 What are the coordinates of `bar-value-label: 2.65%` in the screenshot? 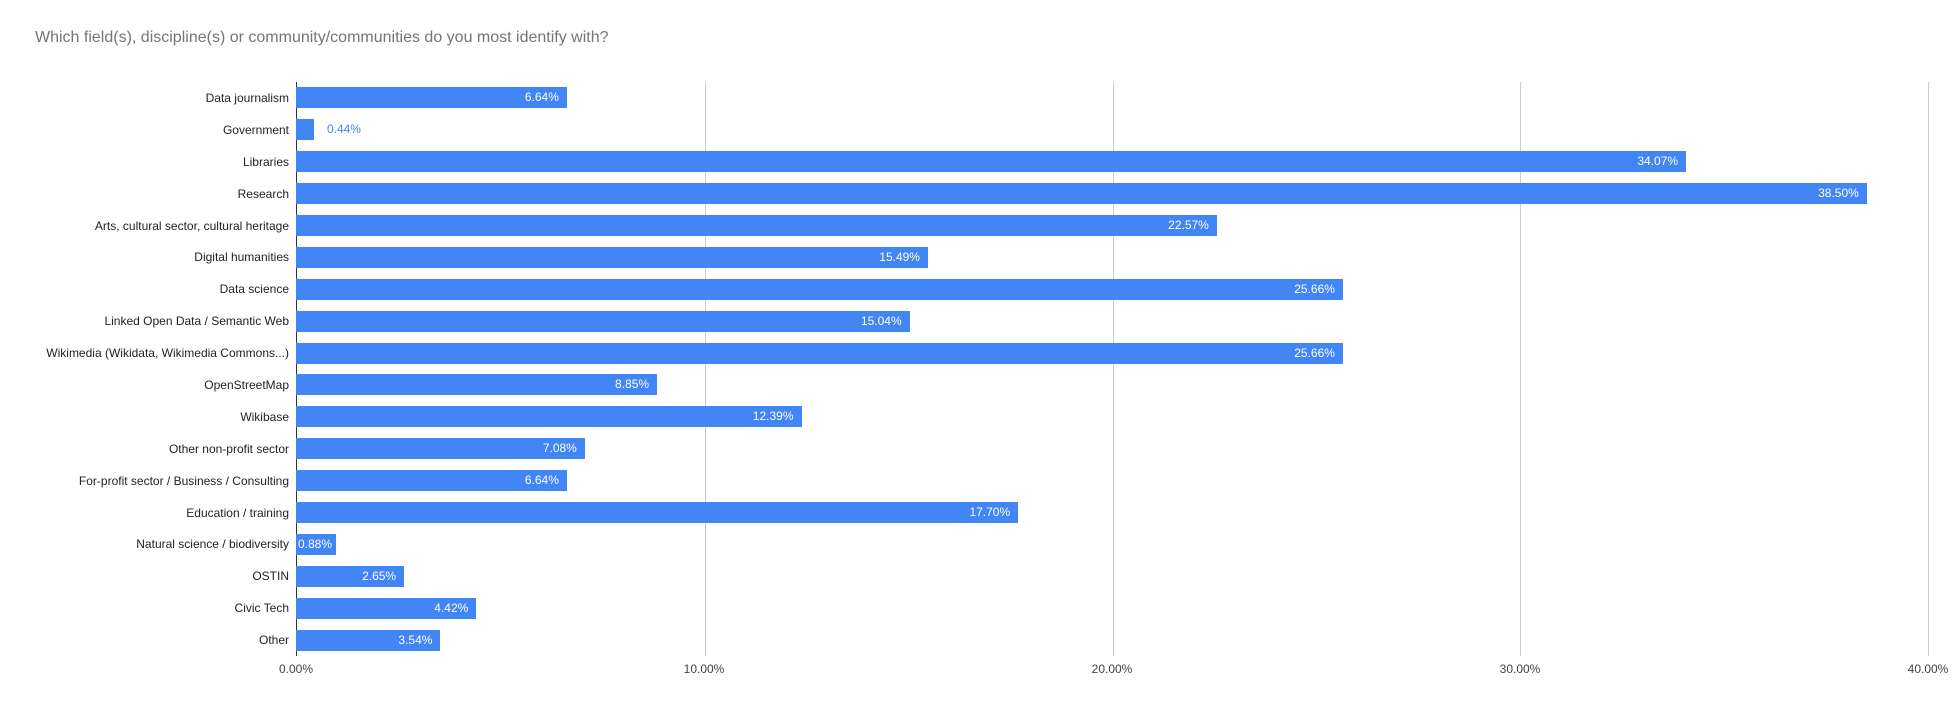 It's located at (379, 575).